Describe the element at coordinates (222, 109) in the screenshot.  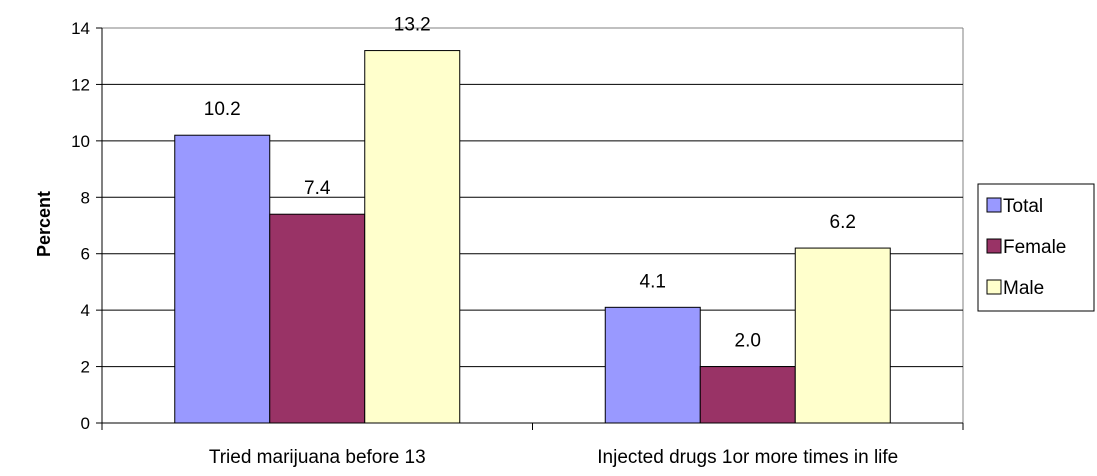
I see `data-label: 10.2` at that location.